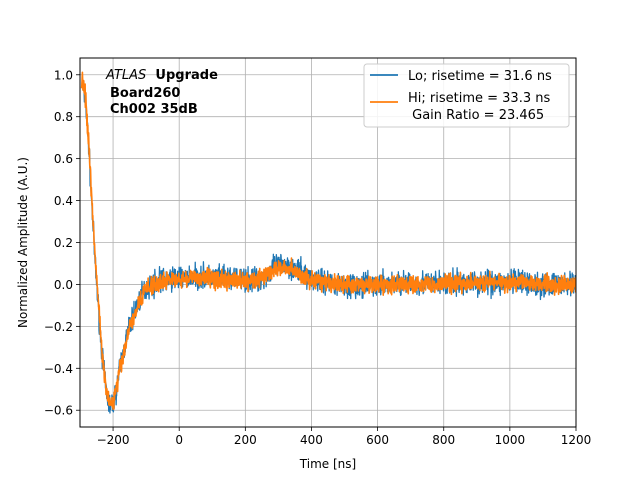  I want to click on channel-label: Ch002 35dB, so click(154, 109).